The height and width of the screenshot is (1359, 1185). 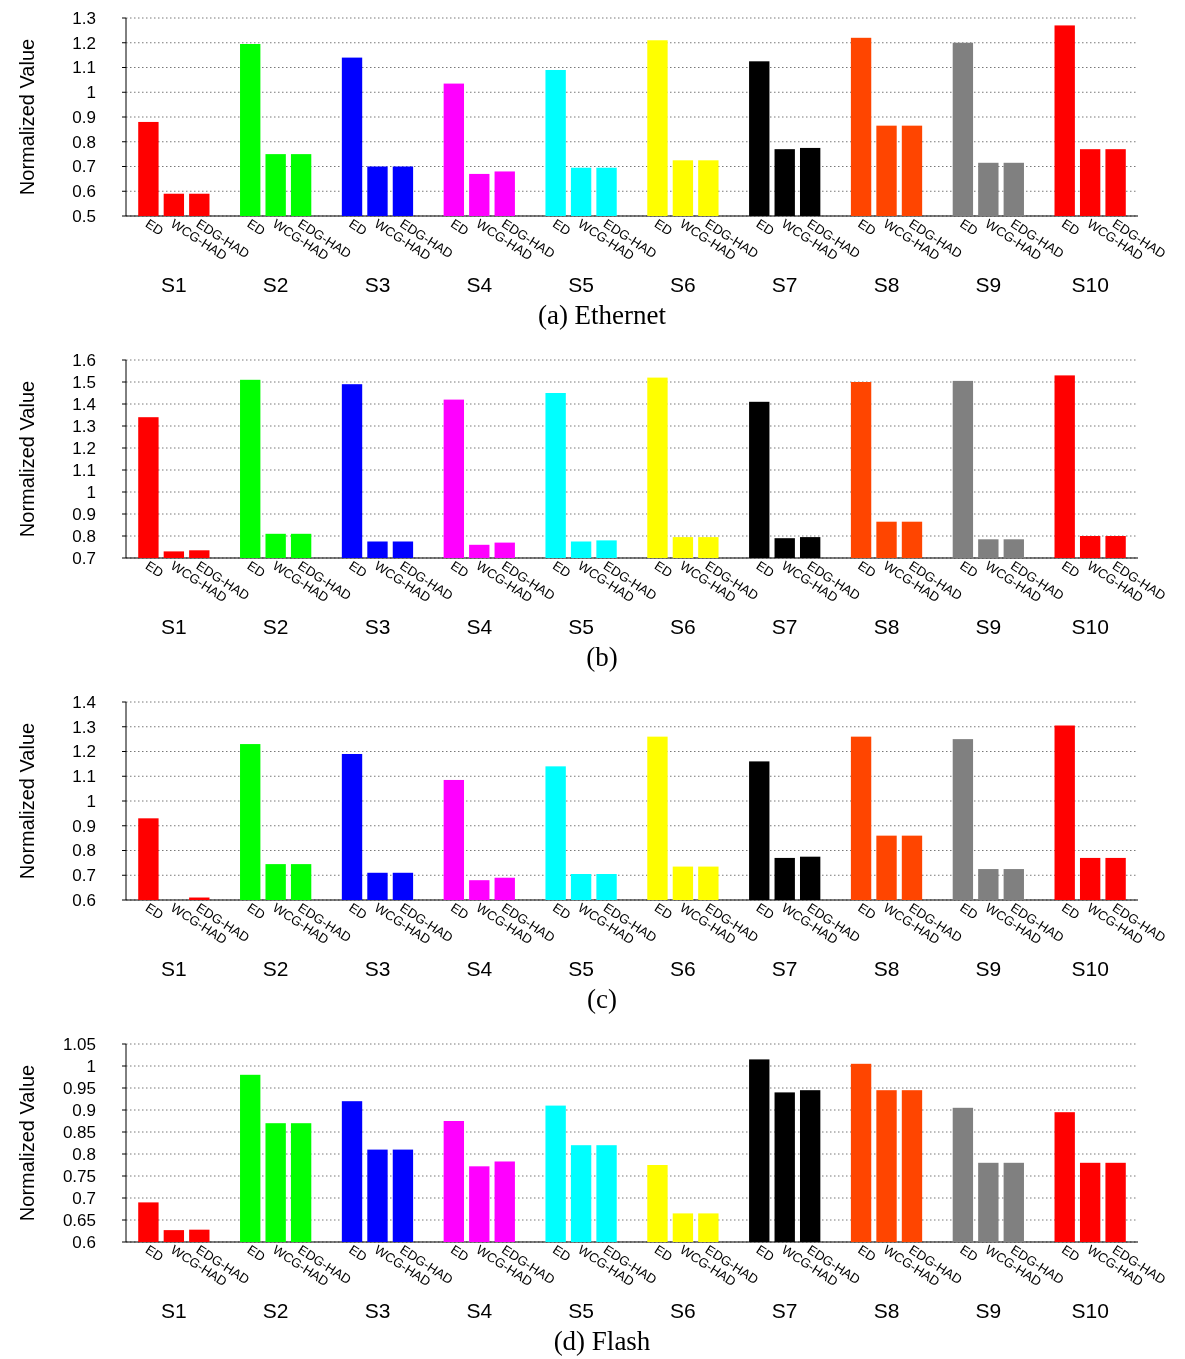 I want to click on y-tick-label: 0.65, so click(x=79, y=1220).